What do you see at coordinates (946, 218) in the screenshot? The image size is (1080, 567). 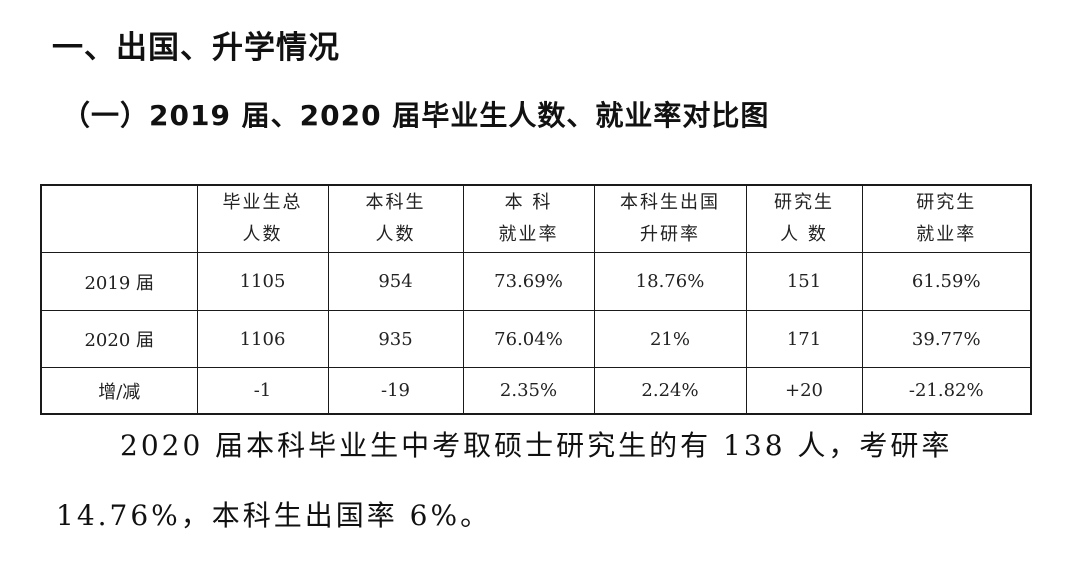 I see `header-cell-grad-employment: 研究生 就业率` at bounding box center [946, 218].